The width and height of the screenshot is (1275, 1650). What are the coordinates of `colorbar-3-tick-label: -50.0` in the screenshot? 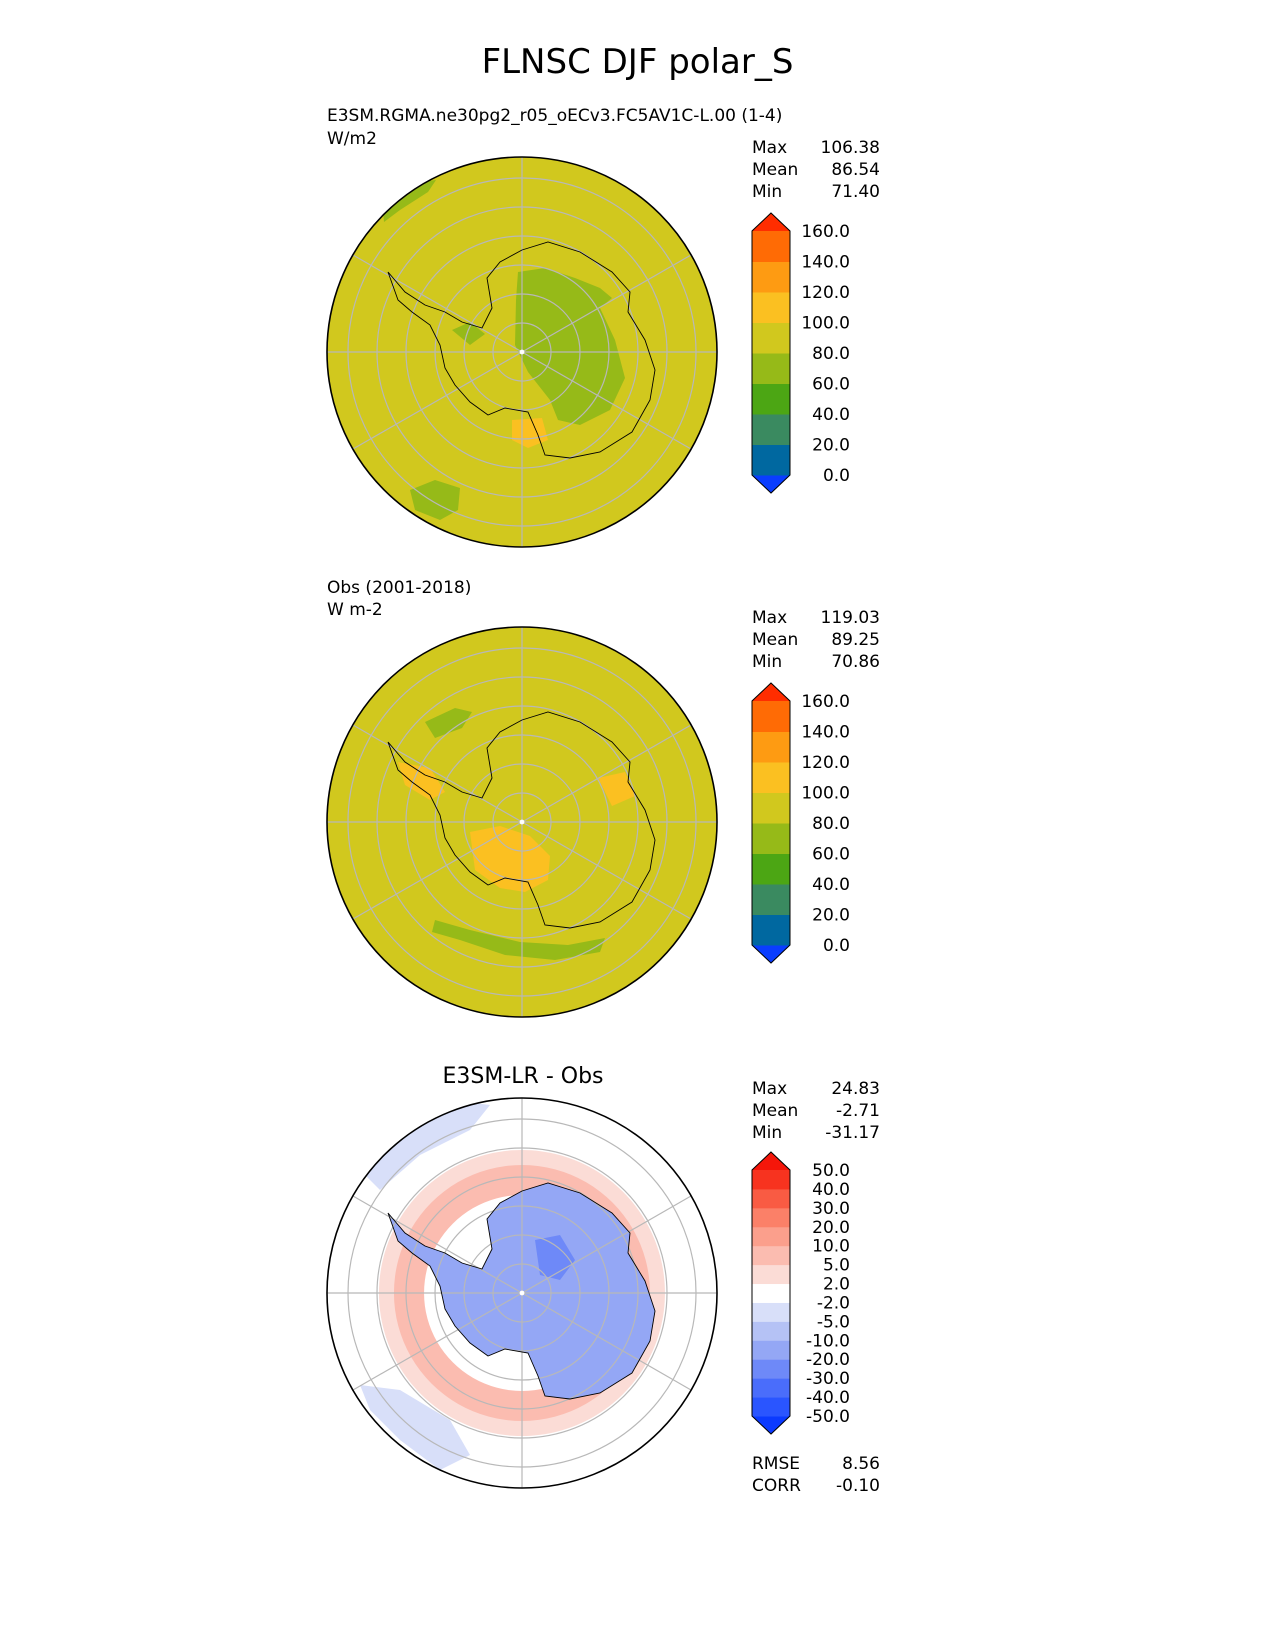 It's located at (828, 1417).